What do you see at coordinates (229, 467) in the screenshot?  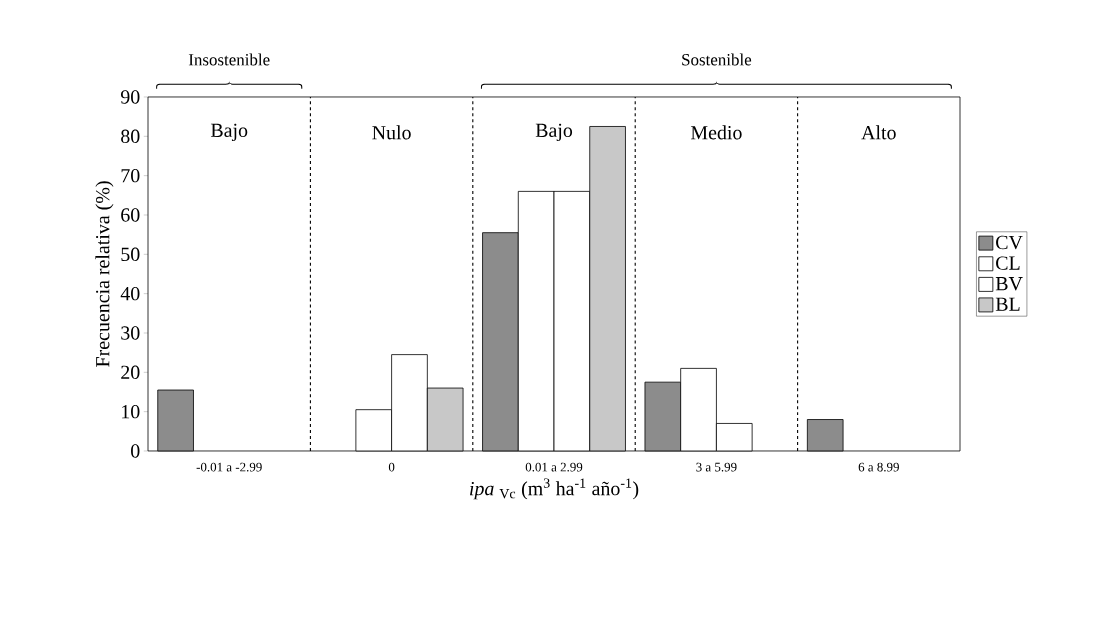 I see `x-tick-label: -0.01 a -2.99` at bounding box center [229, 467].